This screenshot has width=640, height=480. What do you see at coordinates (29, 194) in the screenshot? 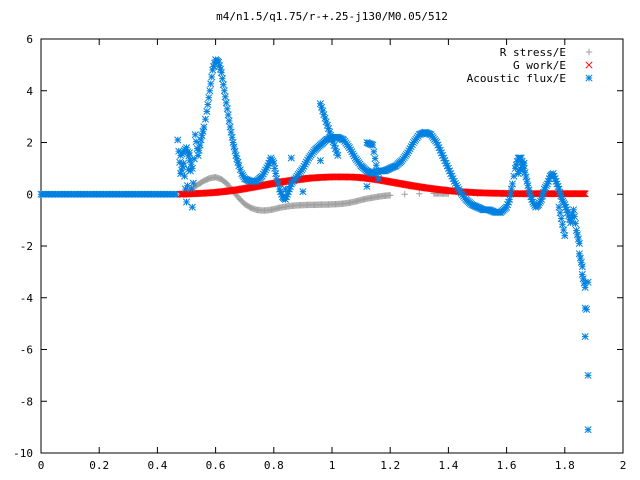
I see `y-tick-label: 0` at bounding box center [29, 194].